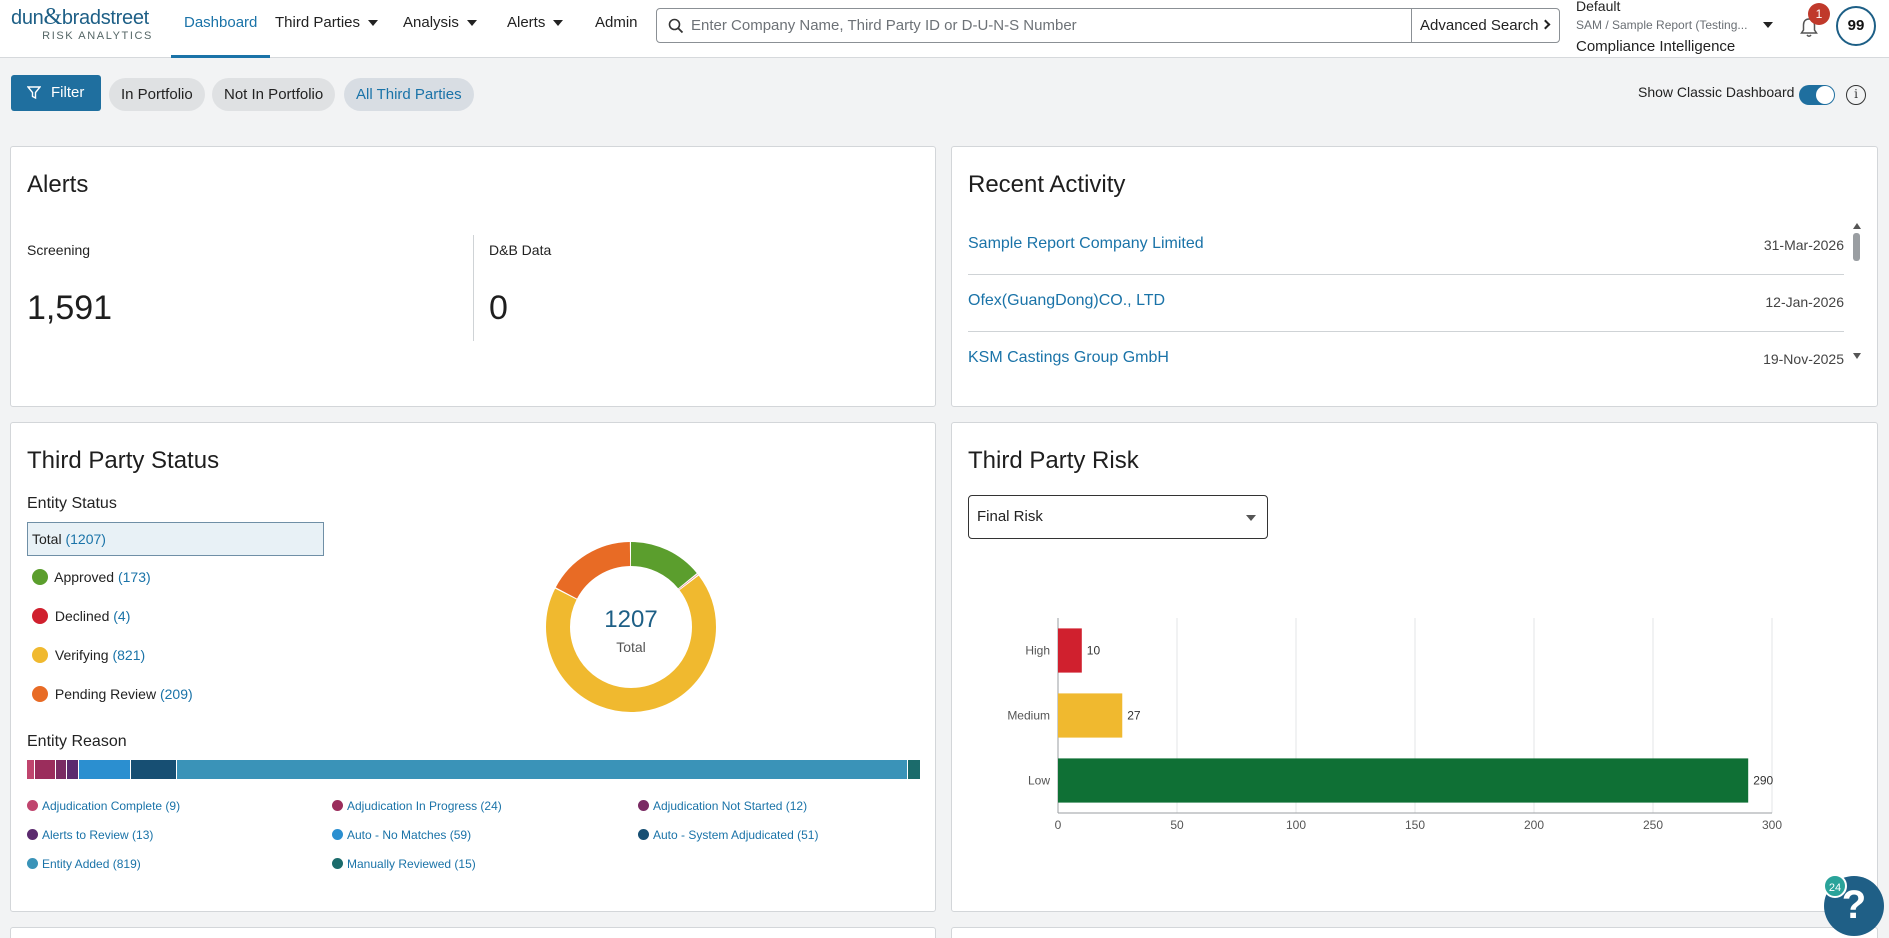 Image resolution: width=1889 pixels, height=938 pixels. Describe the element at coordinates (722, 806) in the screenshot. I see `reason-legend-item: Adjudication Not Started (12)` at that location.